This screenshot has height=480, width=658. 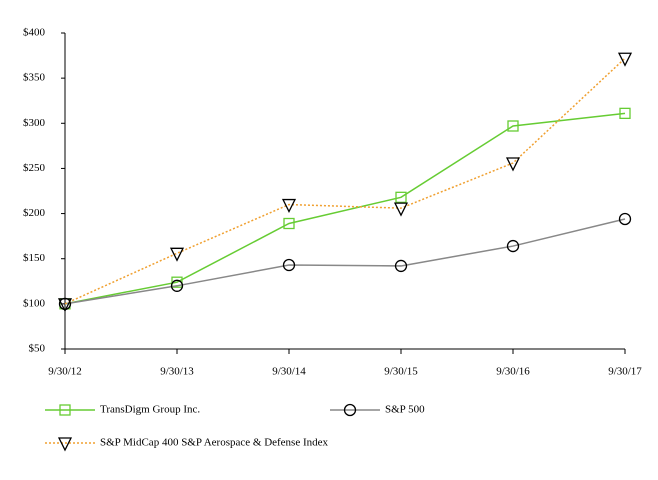 What do you see at coordinates (34, 213) in the screenshot?
I see `y-tick-label: $200` at bounding box center [34, 213].